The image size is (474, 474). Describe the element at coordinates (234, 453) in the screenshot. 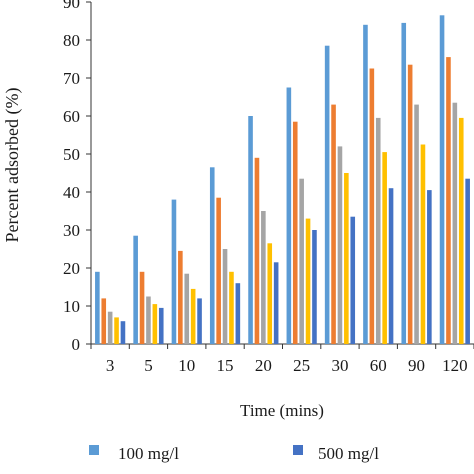

I see `legend: 100 mg/l 500 mg/l` at that location.